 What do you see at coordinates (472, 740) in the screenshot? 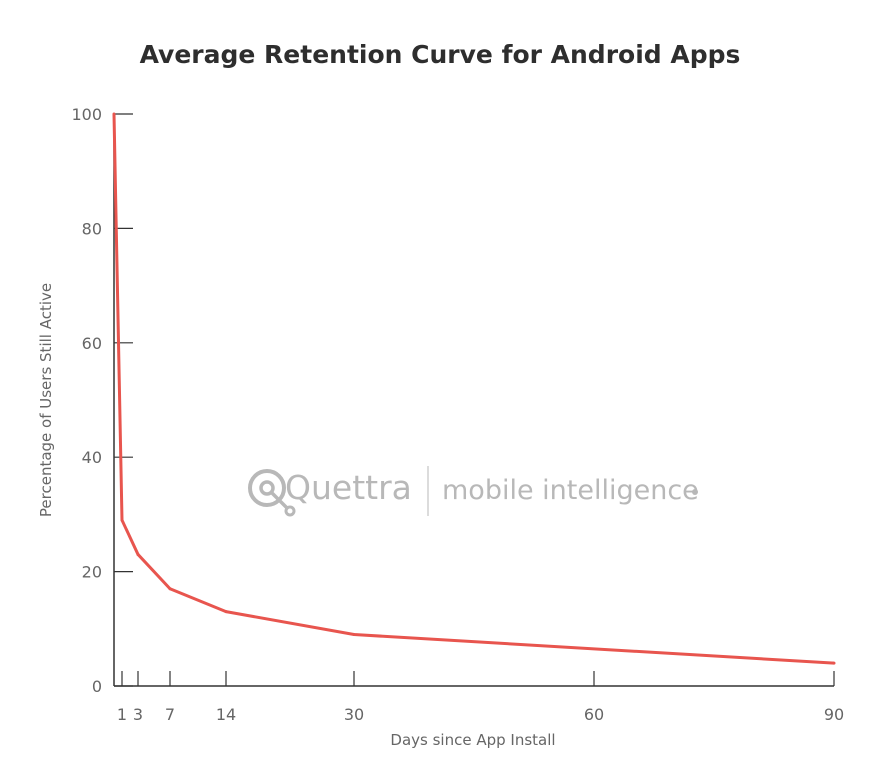
I see `x-axis-label: Days since App Install` at bounding box center [472, 740].